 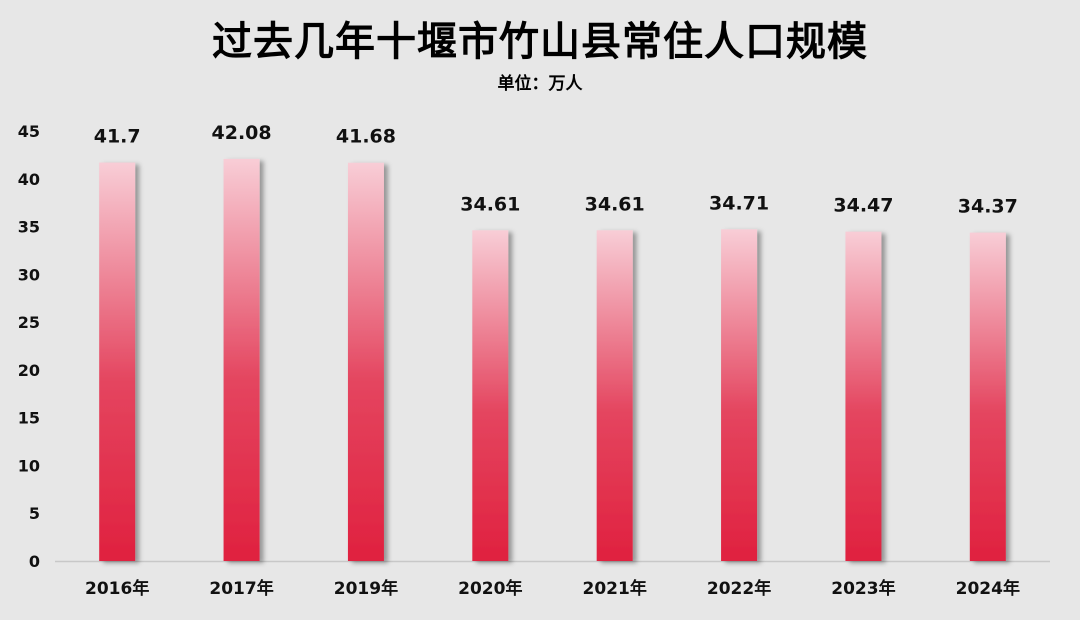 I want to click on data-label: 34.37, so click(x=988, y=207).